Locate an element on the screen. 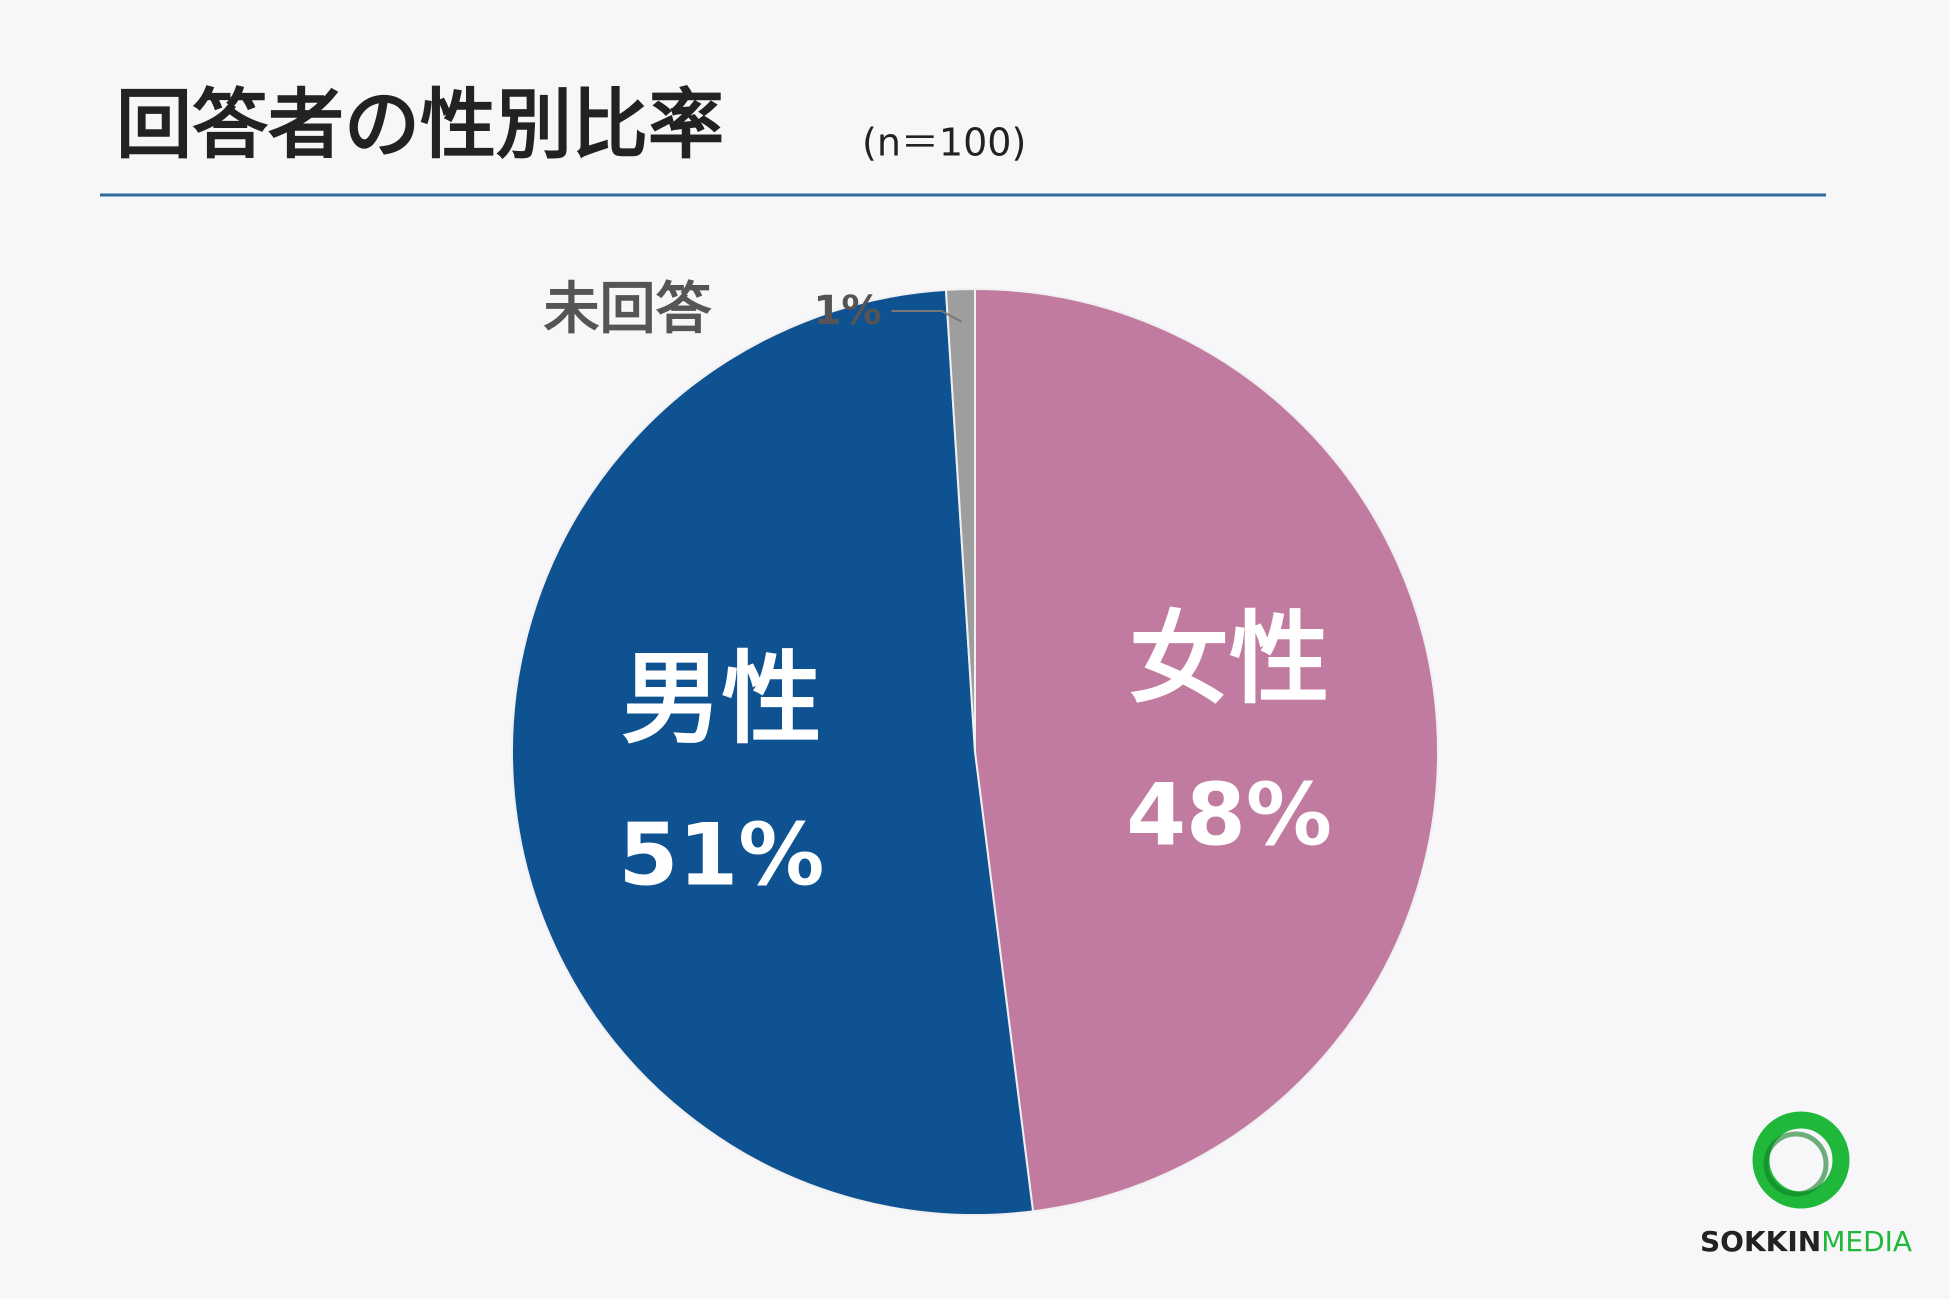  leader-line is located at coordinates (926, 316).